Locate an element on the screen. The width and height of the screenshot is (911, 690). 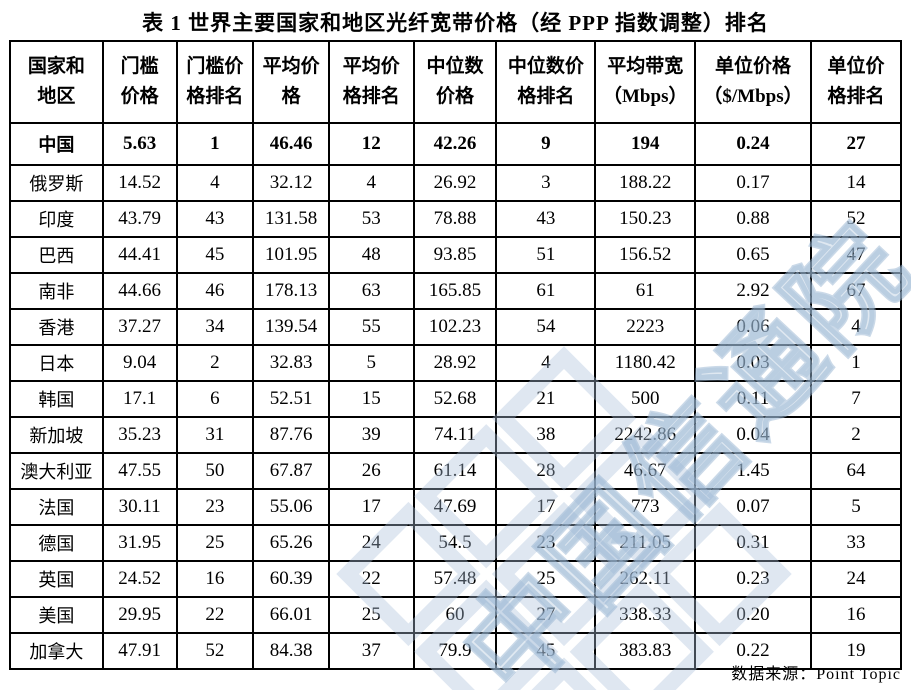
value-cell: 65.26 is located at coordinates (291, 543).